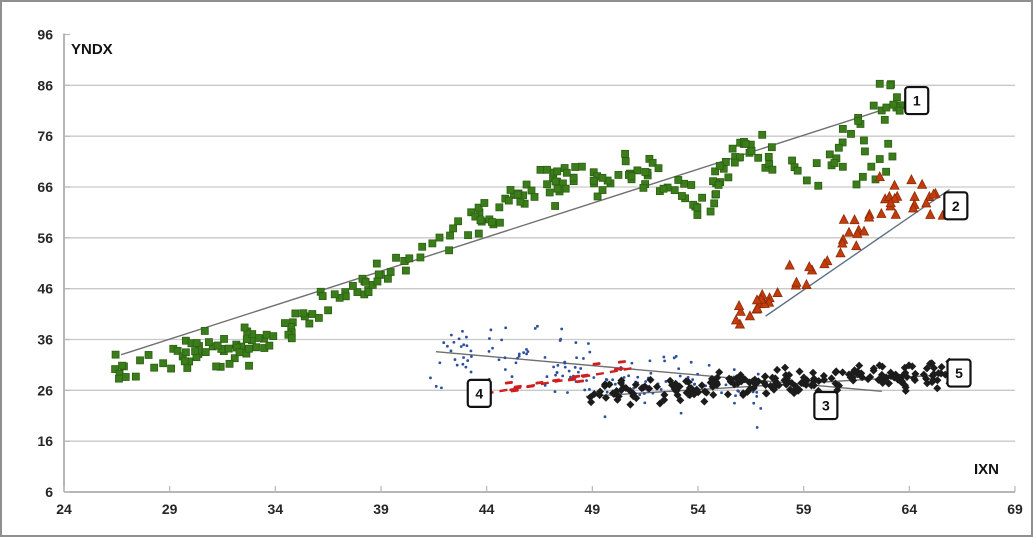 The width and height of the screenshot is (1033, 537). I want to click on series-label-2: 2, so click(956, 206).